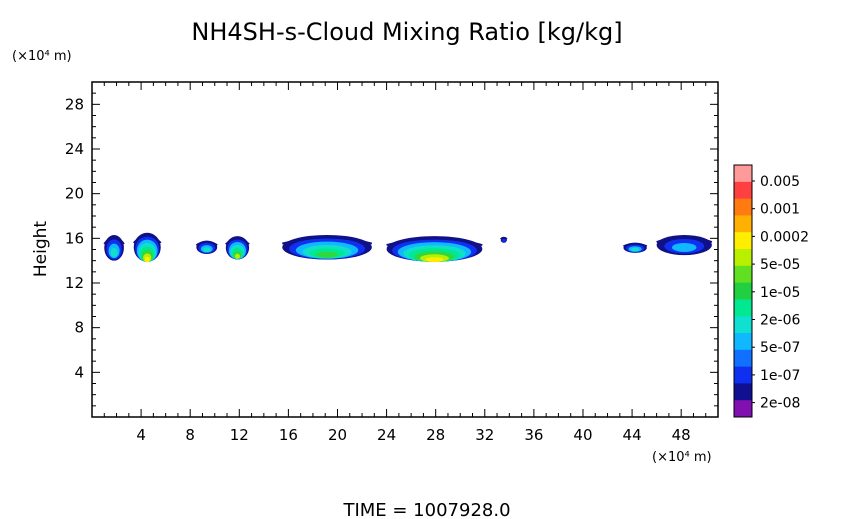  I want to click on colorbar-label: 2e-06, so click(780, 321).